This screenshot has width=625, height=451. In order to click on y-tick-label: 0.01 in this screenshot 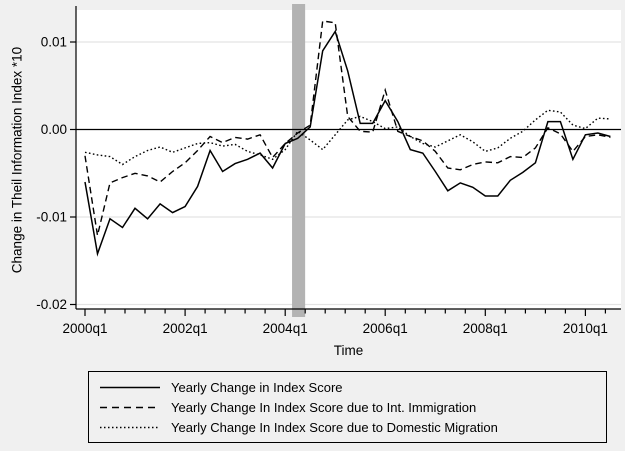, I will do `click(54, 42)`.